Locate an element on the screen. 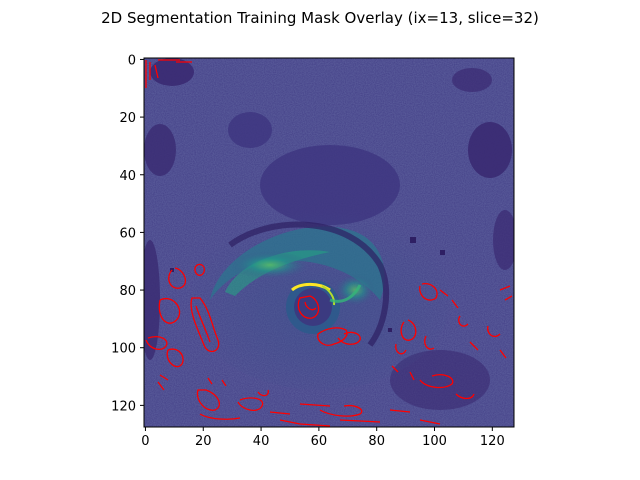 Image resolution: width=640 pixels, height=480 pixels. x-tick-label: 100 is located at coordinates (434, 441).